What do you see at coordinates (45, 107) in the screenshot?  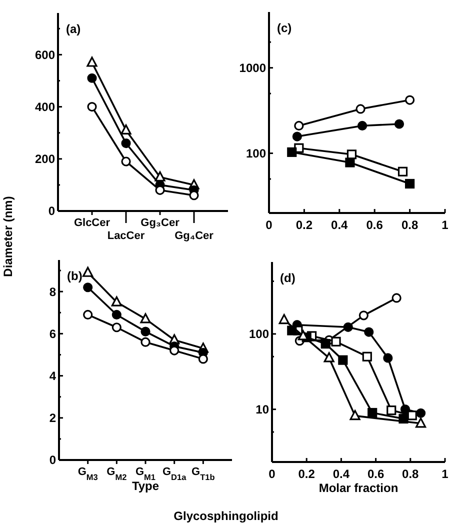 I see `y-tick-label: 400` at bounding box center [45, 107].